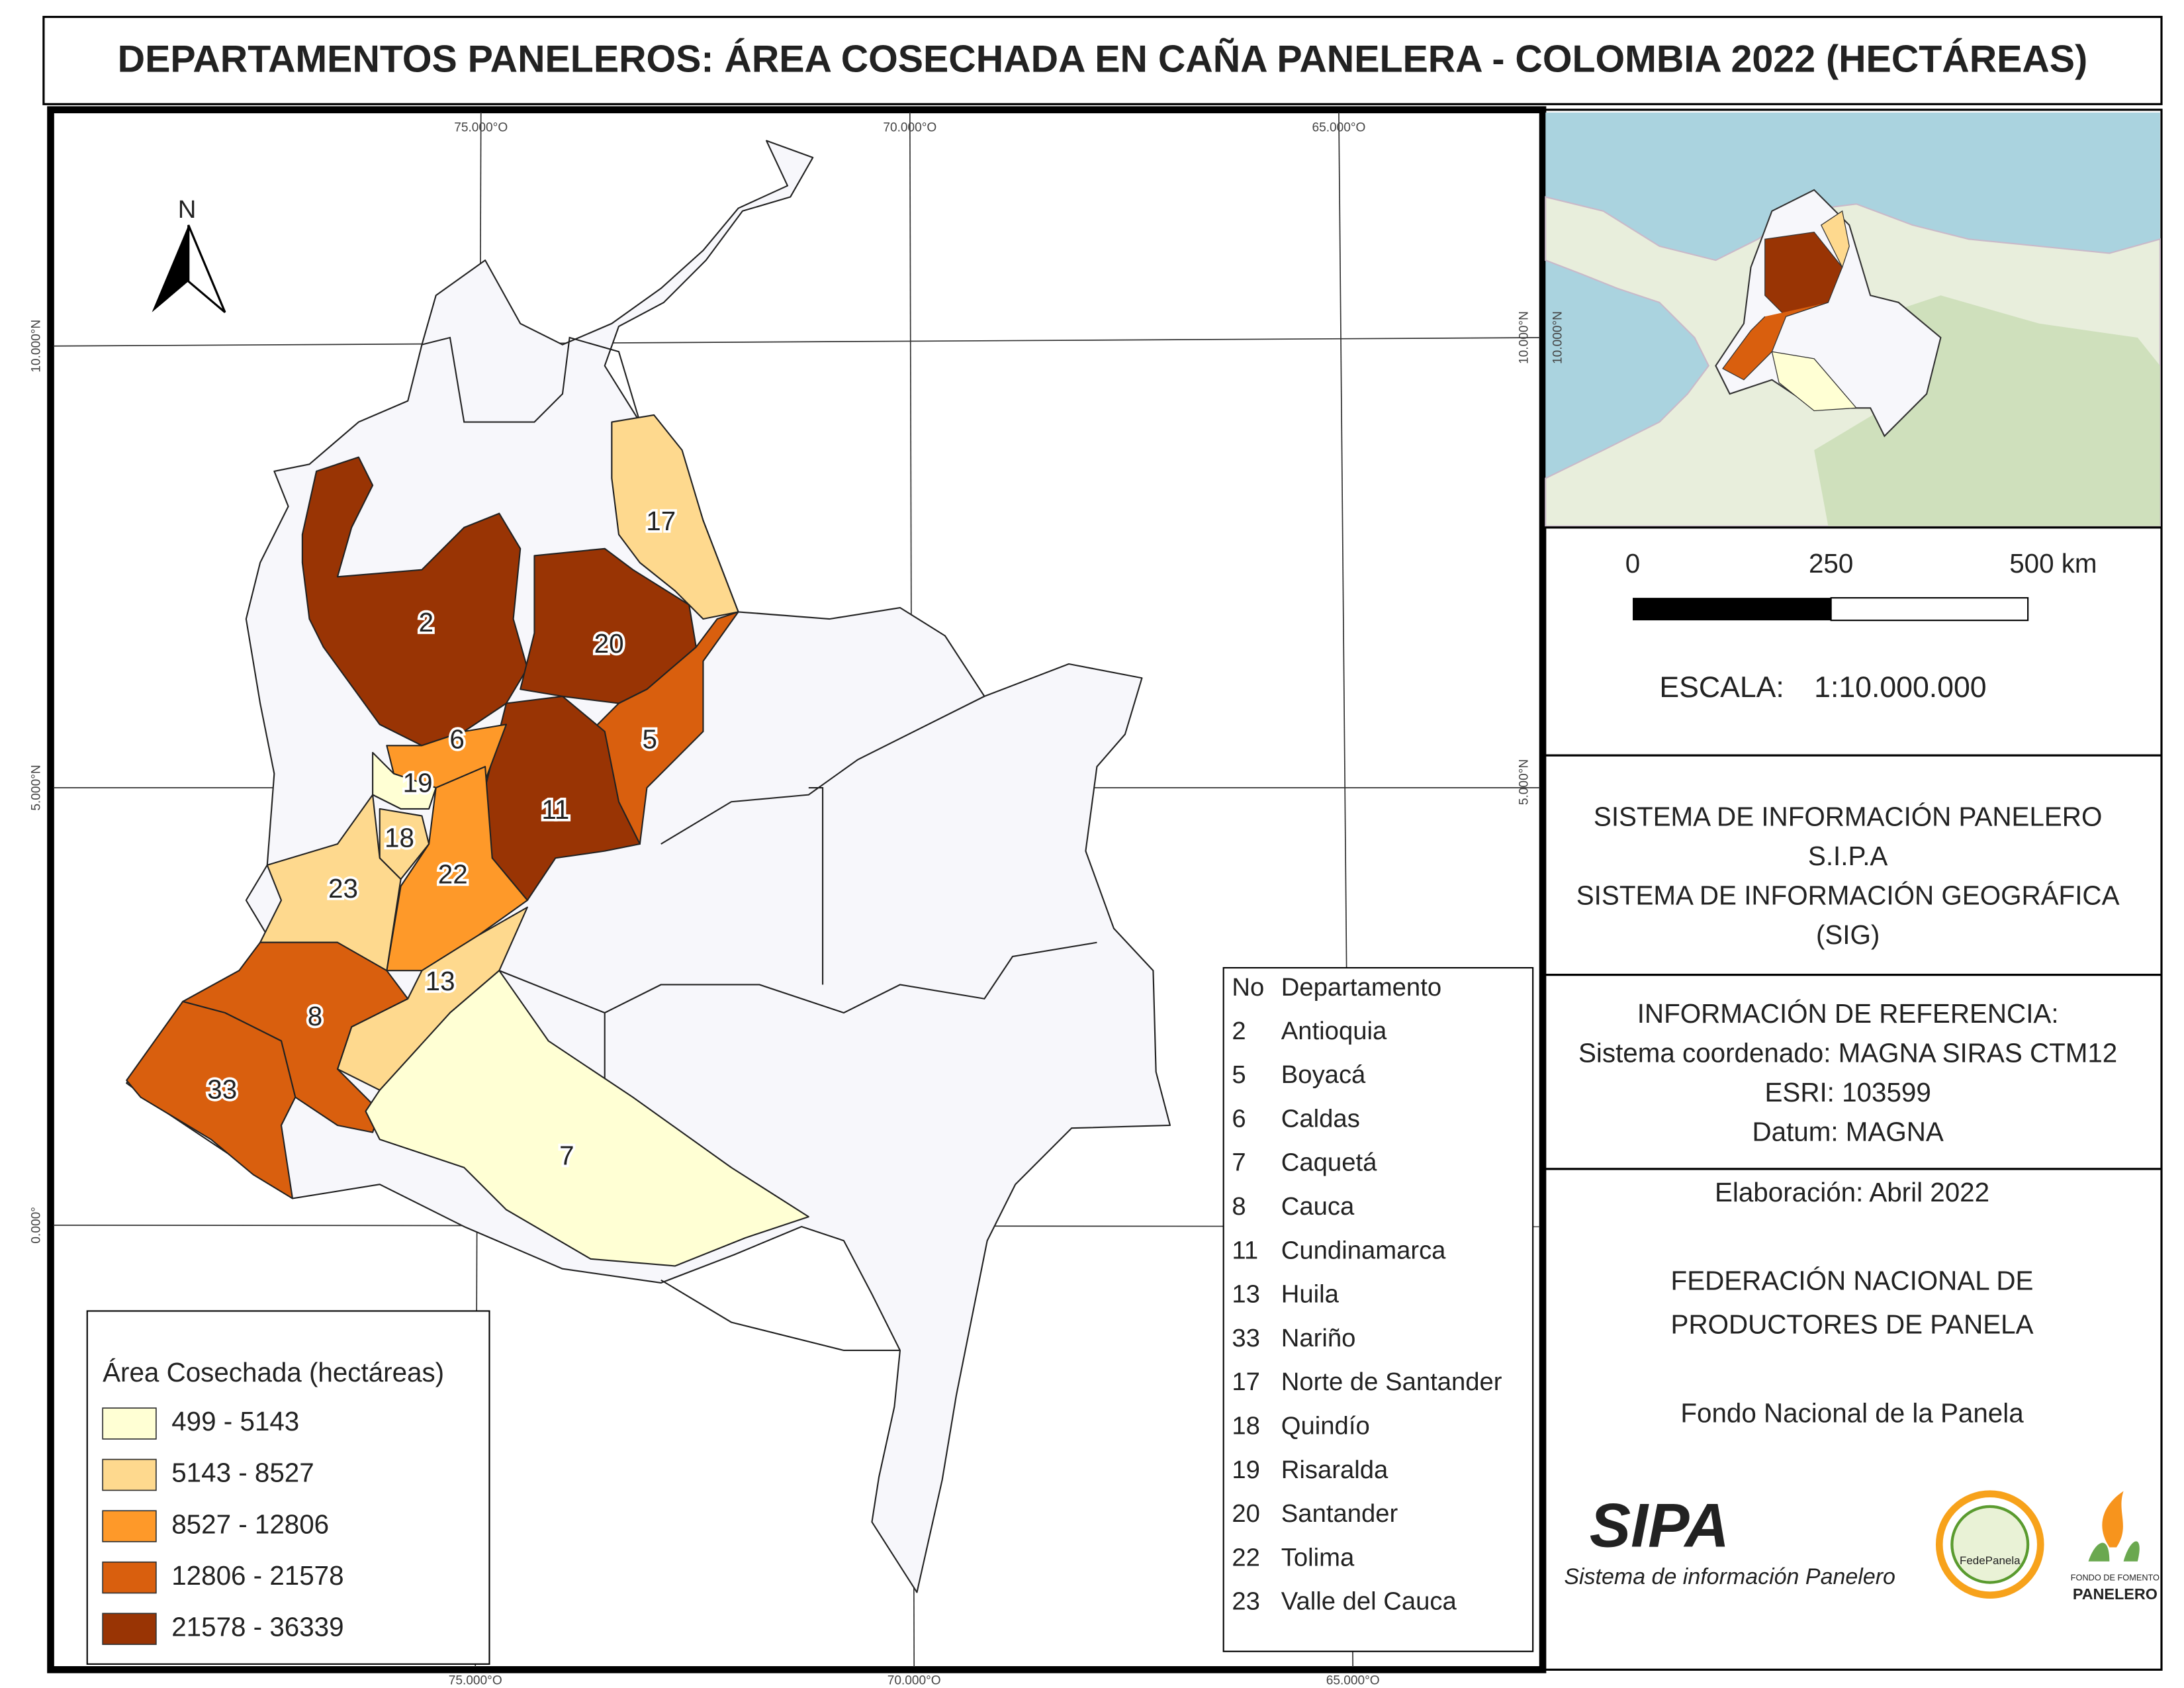 This screenshot has width=2184, height=1688. I want to click on fondo-flame, so click(2113, 1519).